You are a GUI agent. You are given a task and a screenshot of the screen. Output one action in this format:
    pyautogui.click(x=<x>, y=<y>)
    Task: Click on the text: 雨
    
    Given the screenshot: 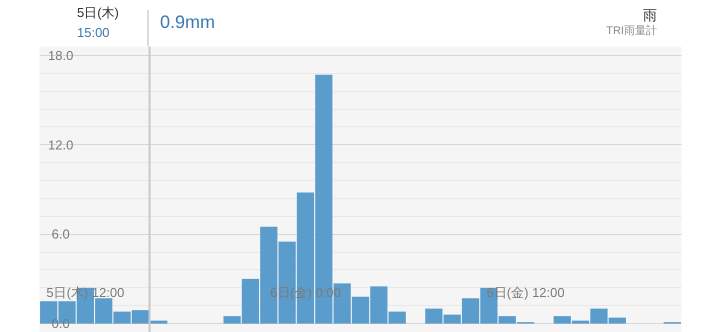 What is the action you would take?
    pyautogui.click(x=650, y=15)
    